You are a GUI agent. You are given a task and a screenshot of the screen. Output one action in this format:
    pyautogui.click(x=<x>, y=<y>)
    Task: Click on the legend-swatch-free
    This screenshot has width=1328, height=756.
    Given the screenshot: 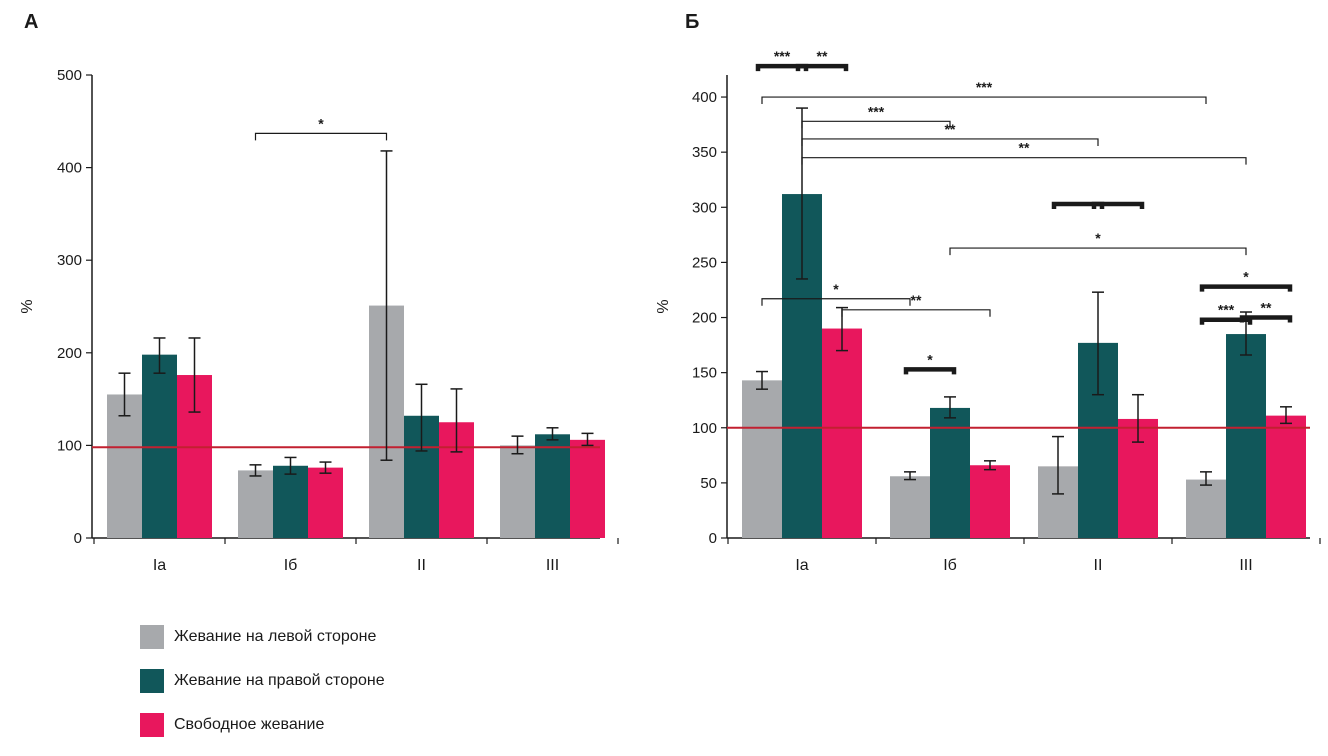 What is the action you would take?
    pyautogui.click(x=152, y=725)
    